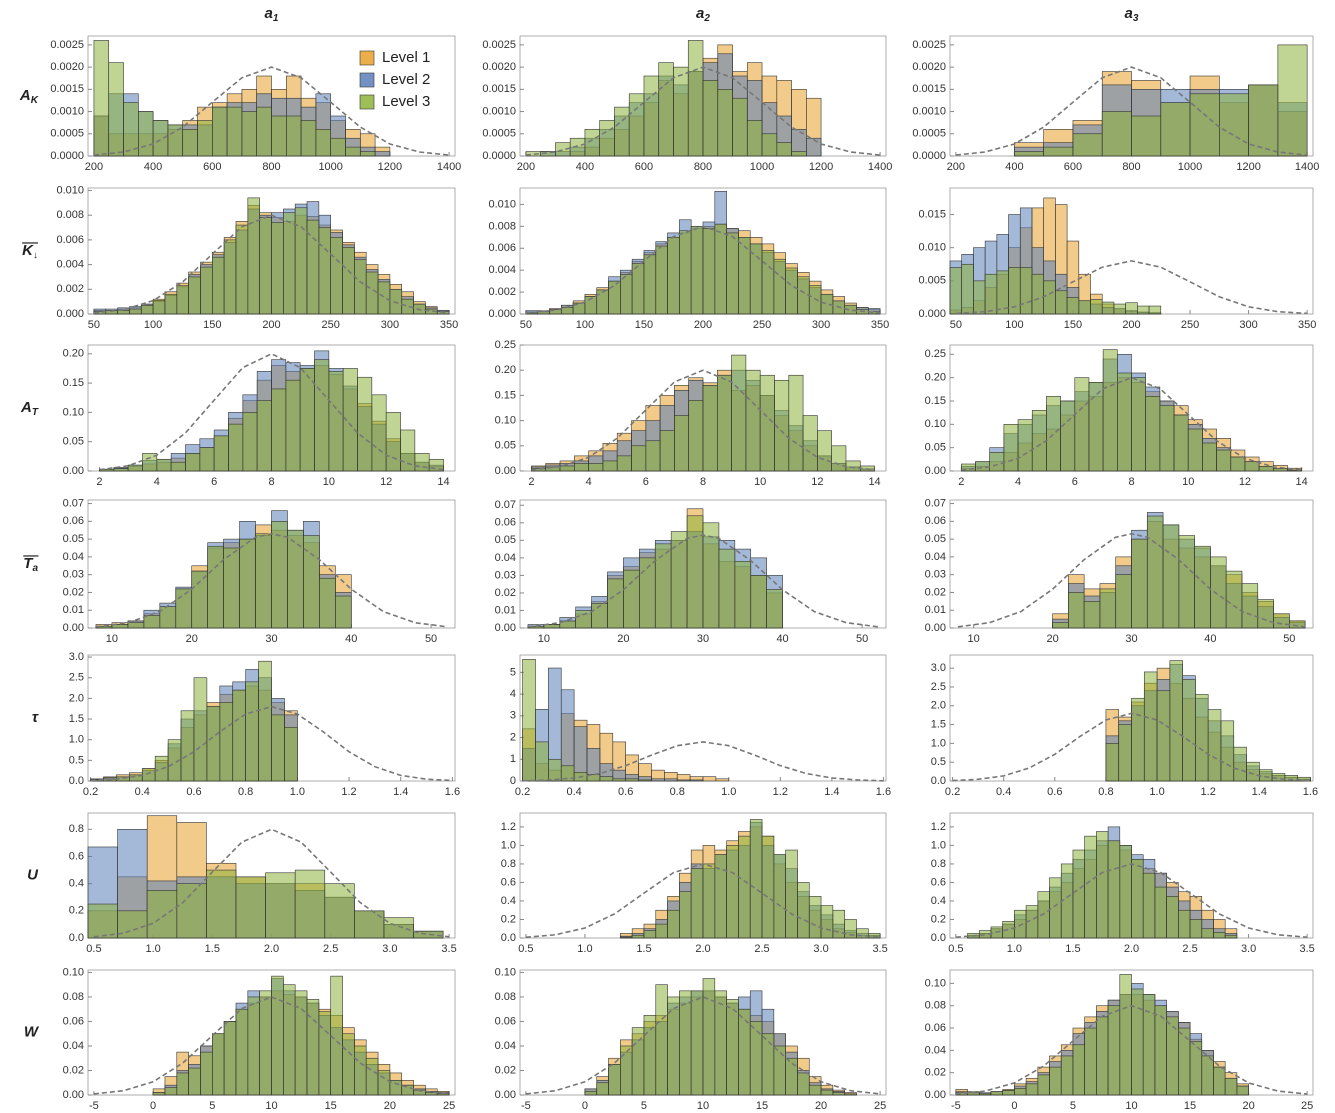 This screenshot has width=1335, height=1113. I want to click on x-tick-label: 100, so click(153, 325).